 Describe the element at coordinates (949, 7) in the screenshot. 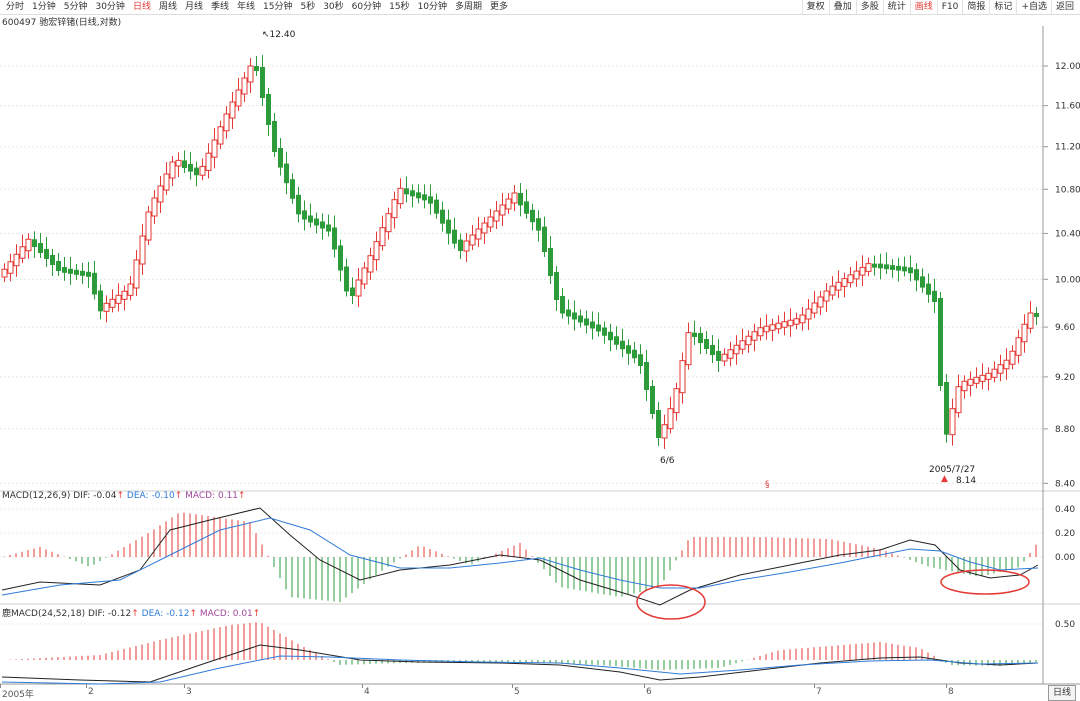

I see `tool-button-5: F10` at that location.